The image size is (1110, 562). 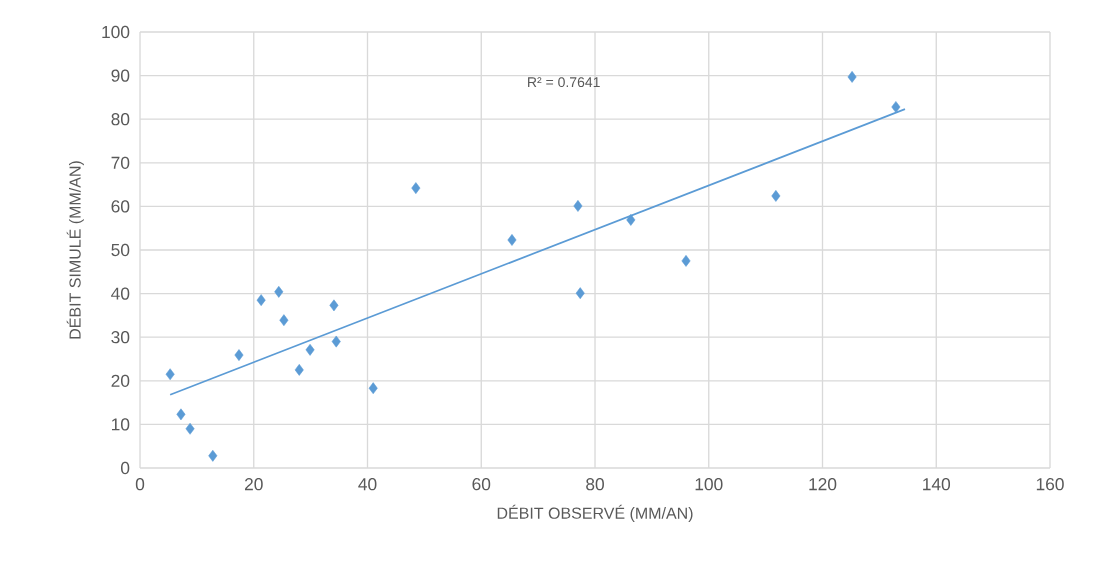 I want to click on y-tick-label: 0, so click(x=125, y=468).